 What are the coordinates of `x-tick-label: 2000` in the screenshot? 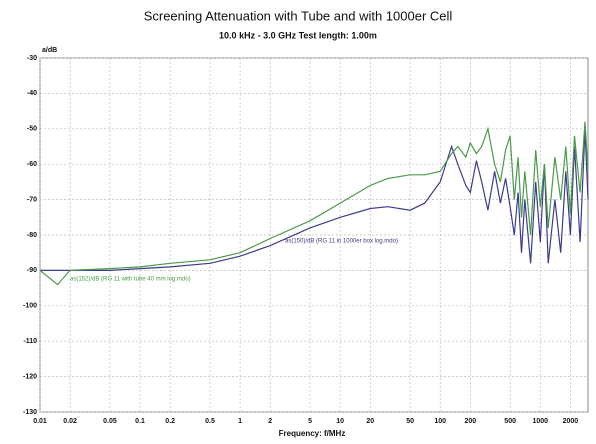 It's located at (571, 421).